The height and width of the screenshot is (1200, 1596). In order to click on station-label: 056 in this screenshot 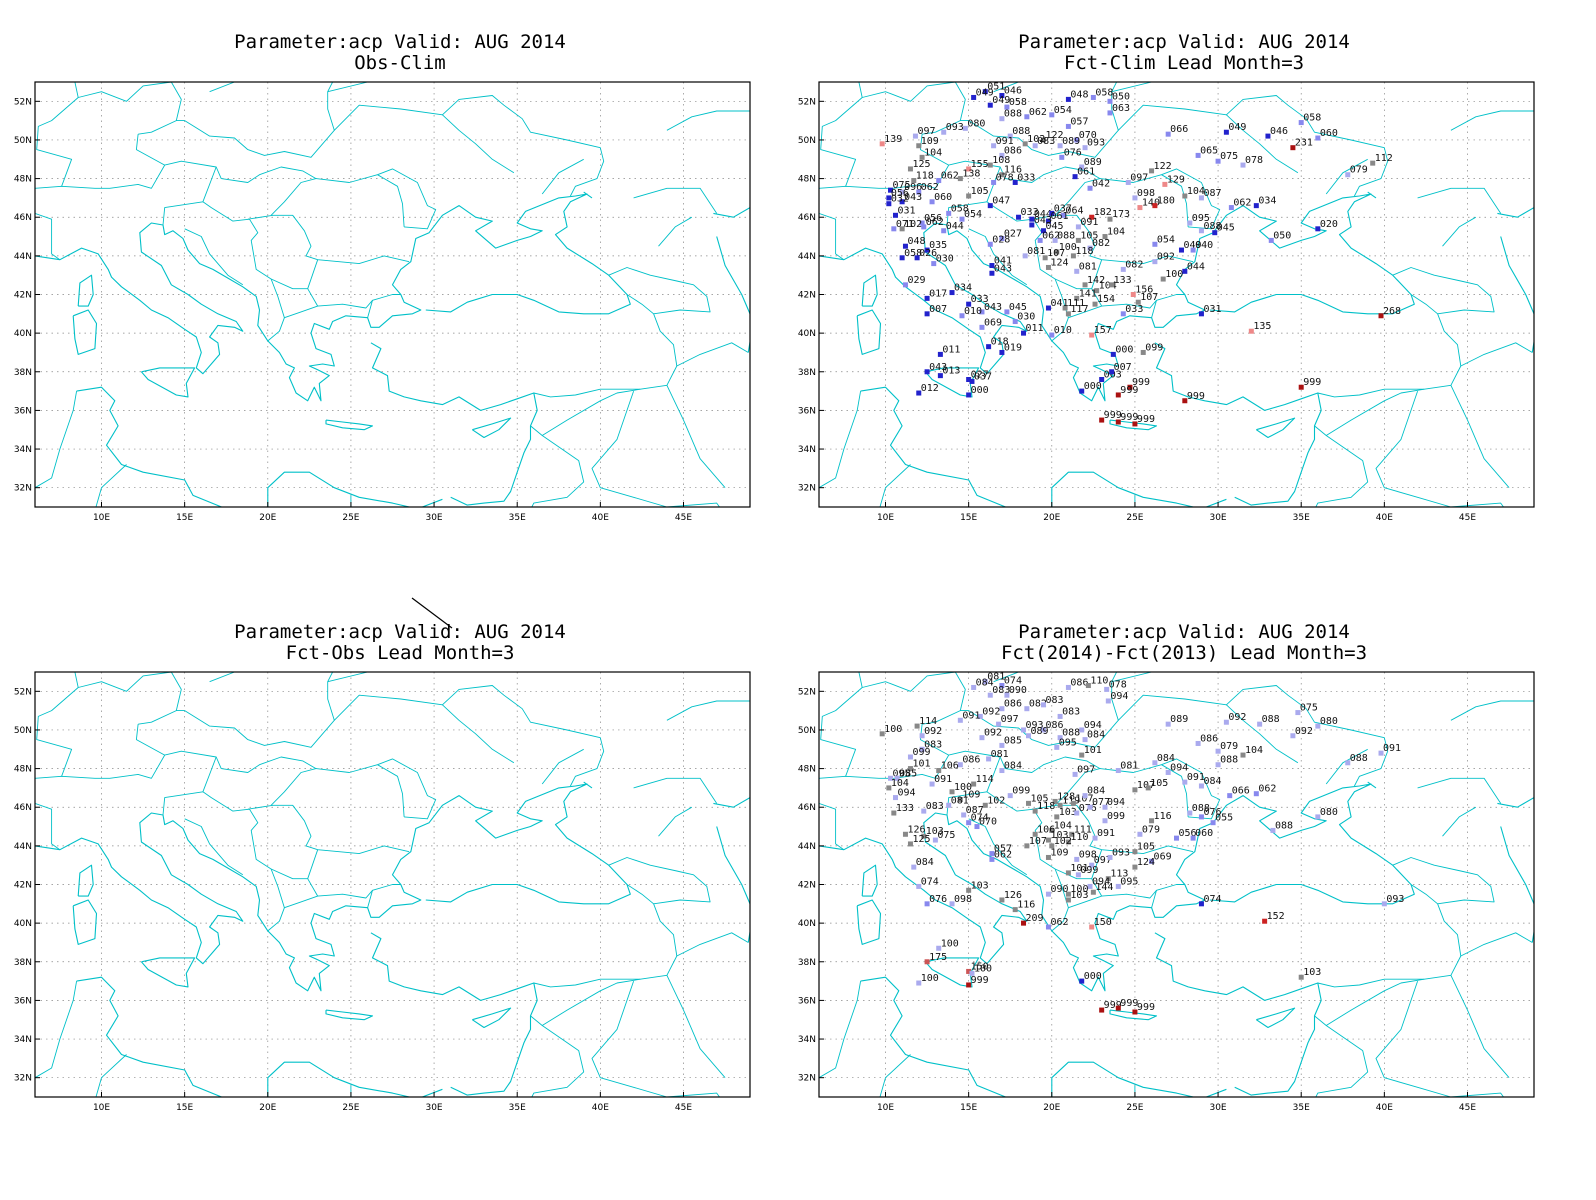, I will do `click(933, 218)`.